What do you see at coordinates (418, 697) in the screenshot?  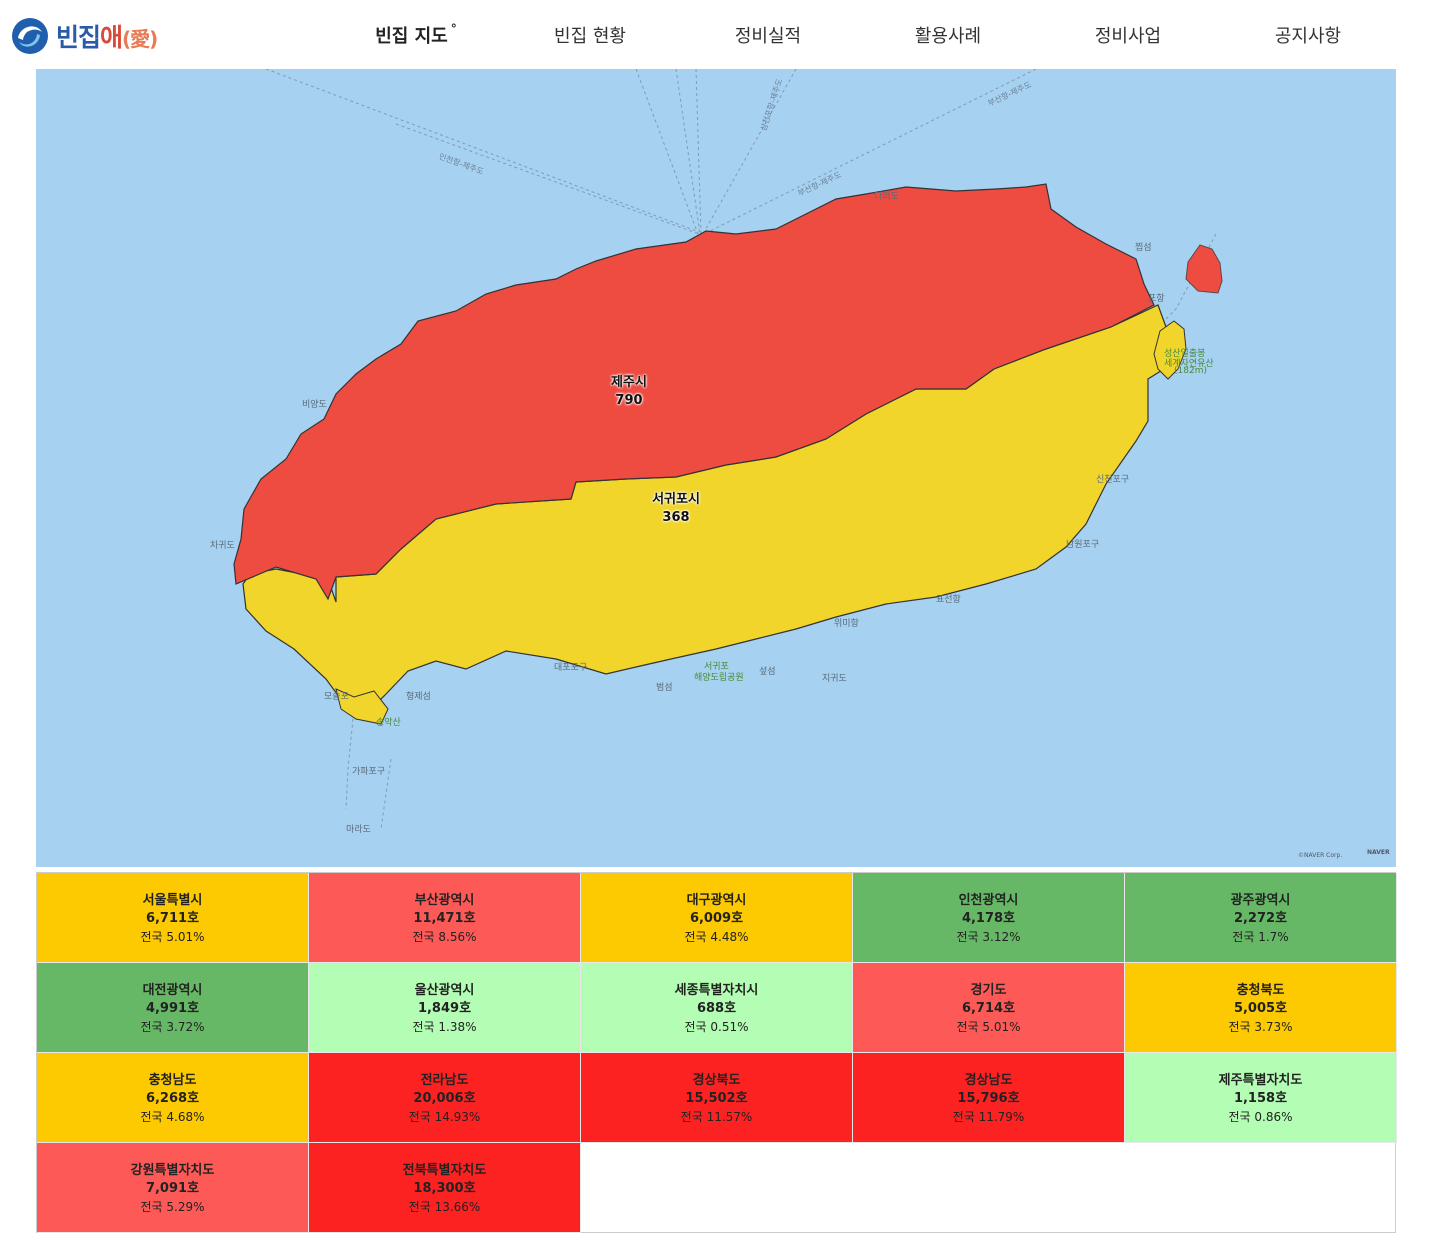 I see `place-label: 형제섬` at bounding box center [418, 697].